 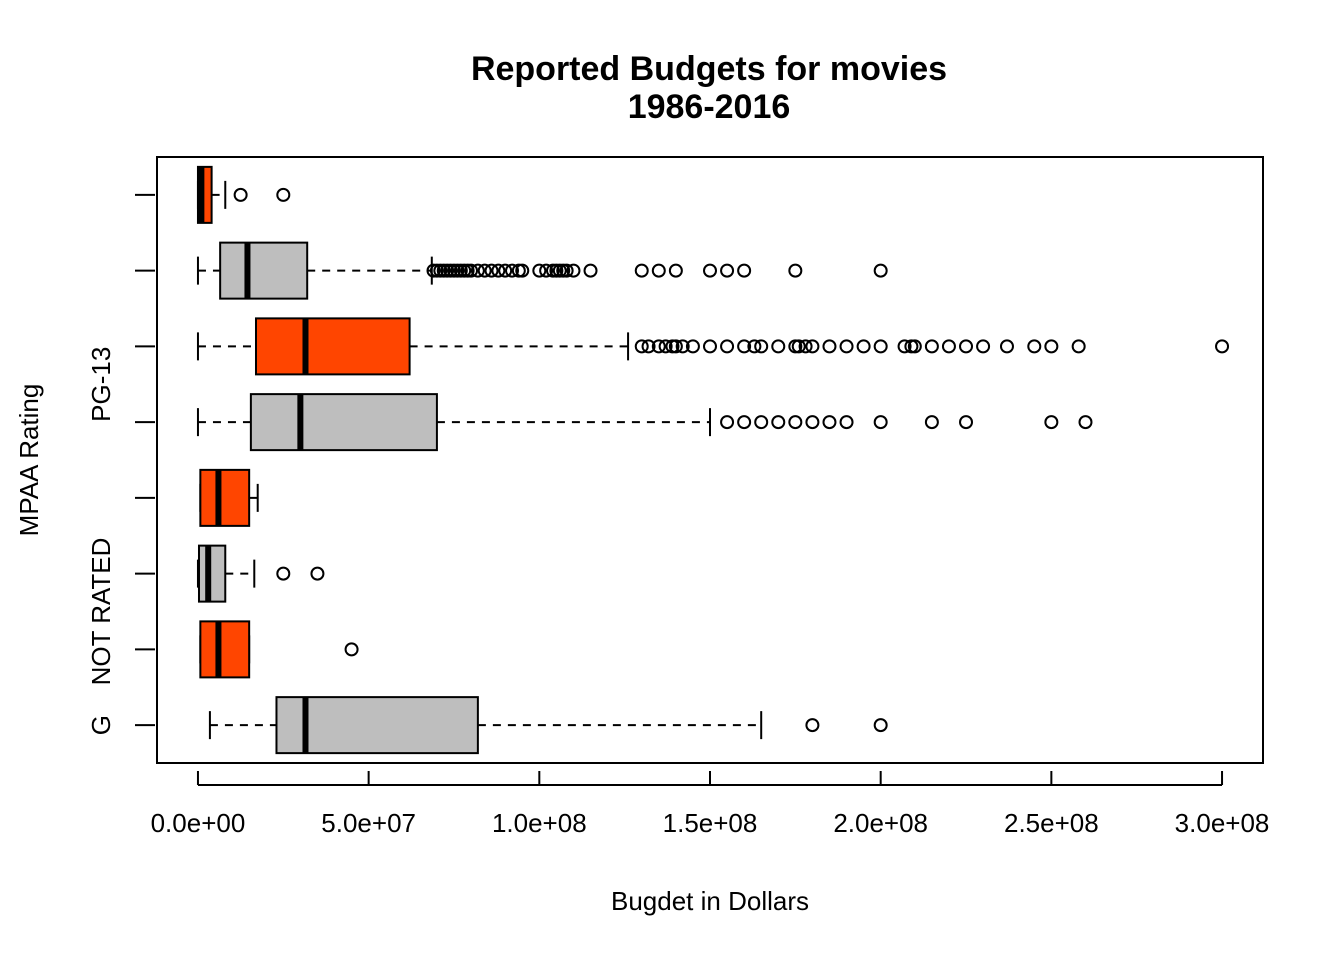 I want to click on chart-title-line-1: Reported Budgets for movies, so click(x=709, y=69).